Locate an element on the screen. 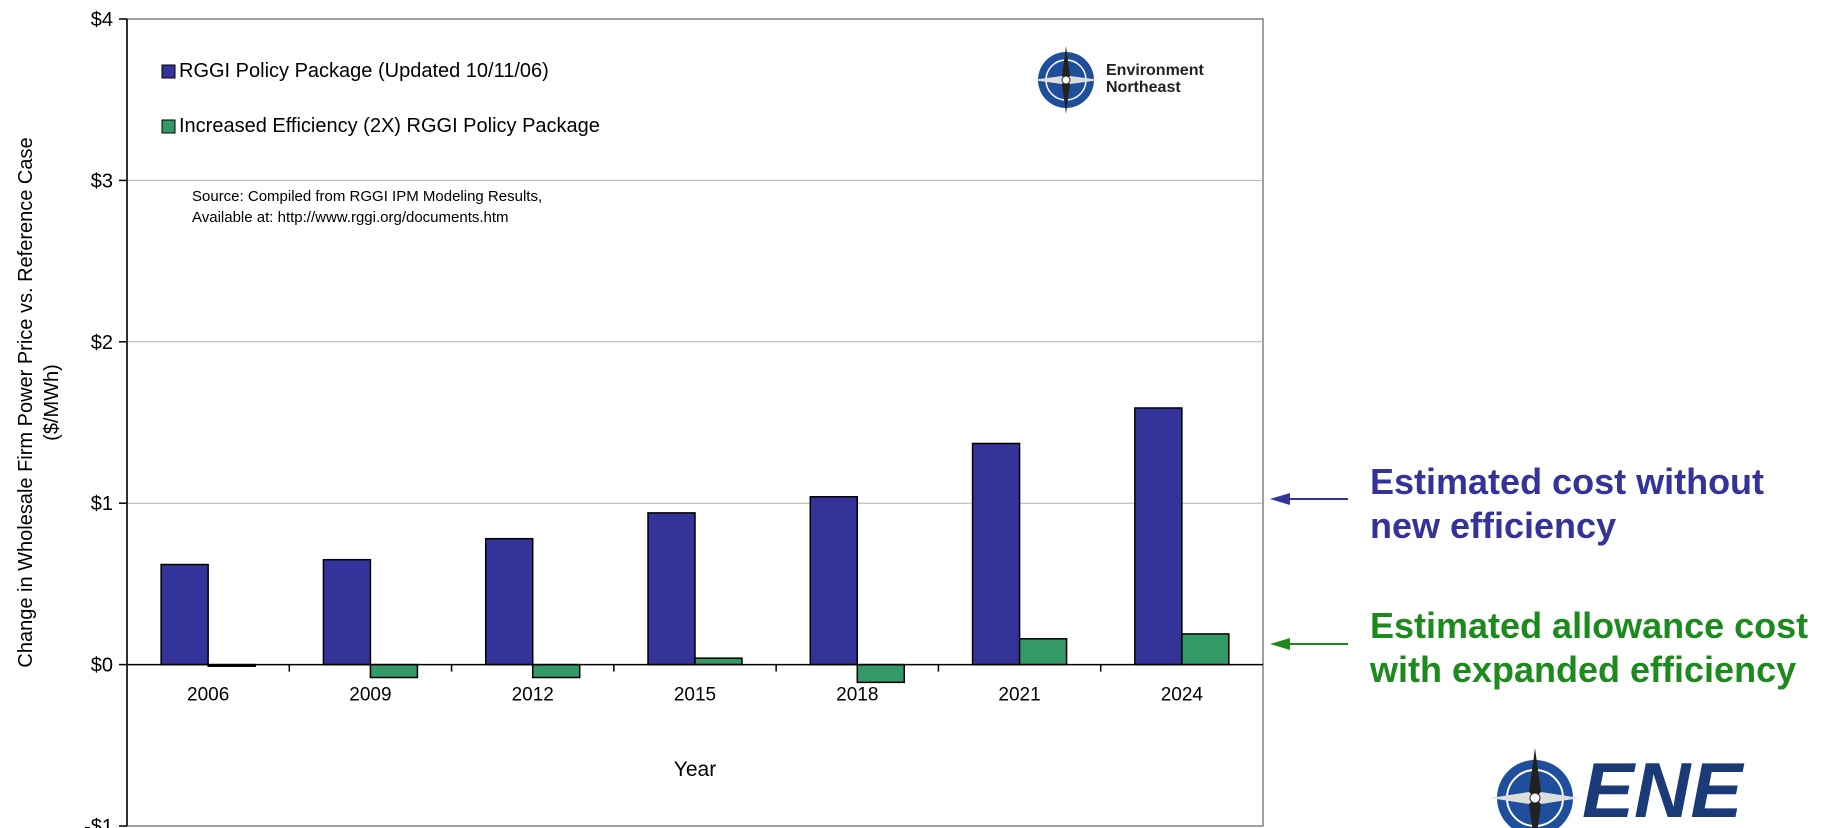 The height and width of the screenshot is (828, 1832). y-tick-label: $1 is located at coordinates (102, 504).